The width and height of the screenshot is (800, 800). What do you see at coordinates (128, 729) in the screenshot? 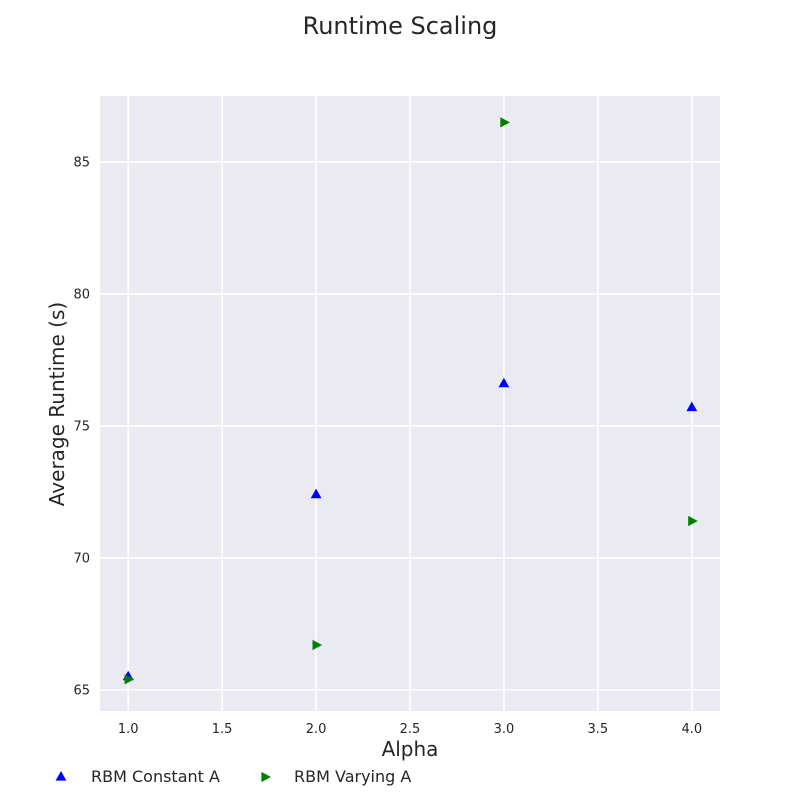
I see `x-tick-label: 1.0` at bounding box center [128, 729].